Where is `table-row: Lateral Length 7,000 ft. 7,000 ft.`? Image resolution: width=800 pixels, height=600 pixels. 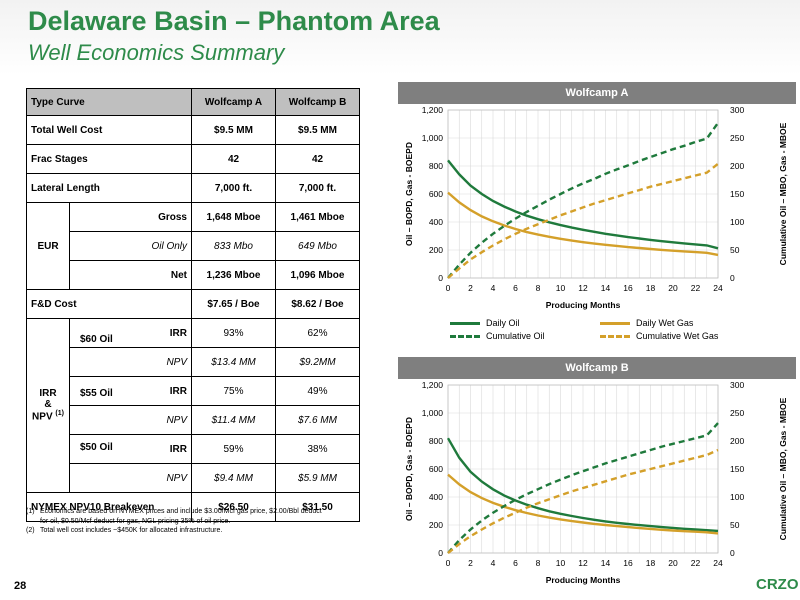 table-row: Lateral Length 7,000 ft. 7,000 ft. is located at coordinates (193, 188).